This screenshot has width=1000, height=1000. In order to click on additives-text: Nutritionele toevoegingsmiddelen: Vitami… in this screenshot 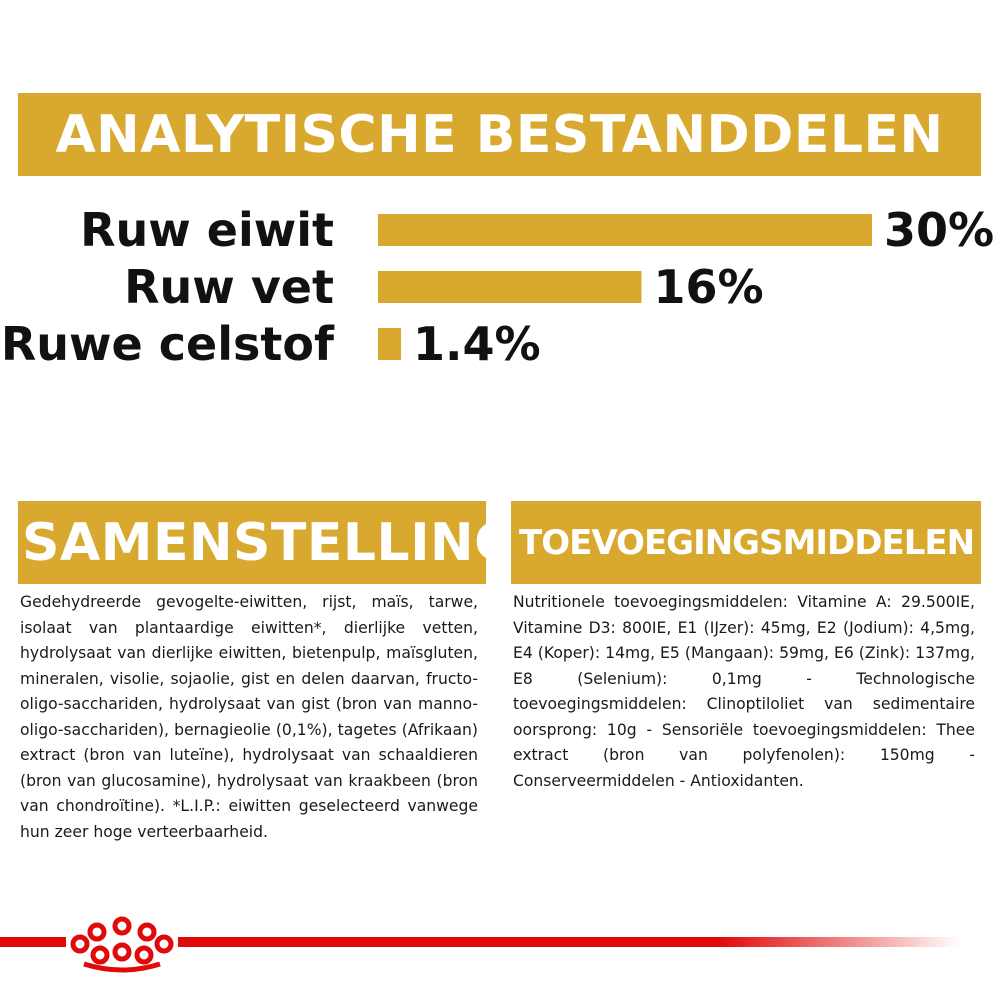, I will do `click(744, 691)`.